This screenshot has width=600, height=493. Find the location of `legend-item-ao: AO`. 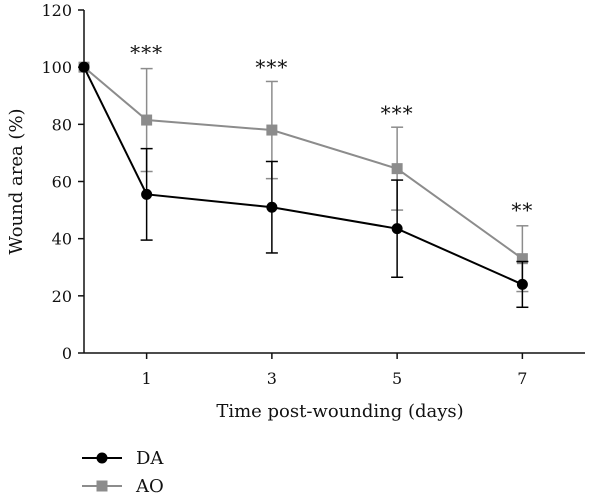

legend-item-ao: AO is located at coordinates (123, 484).